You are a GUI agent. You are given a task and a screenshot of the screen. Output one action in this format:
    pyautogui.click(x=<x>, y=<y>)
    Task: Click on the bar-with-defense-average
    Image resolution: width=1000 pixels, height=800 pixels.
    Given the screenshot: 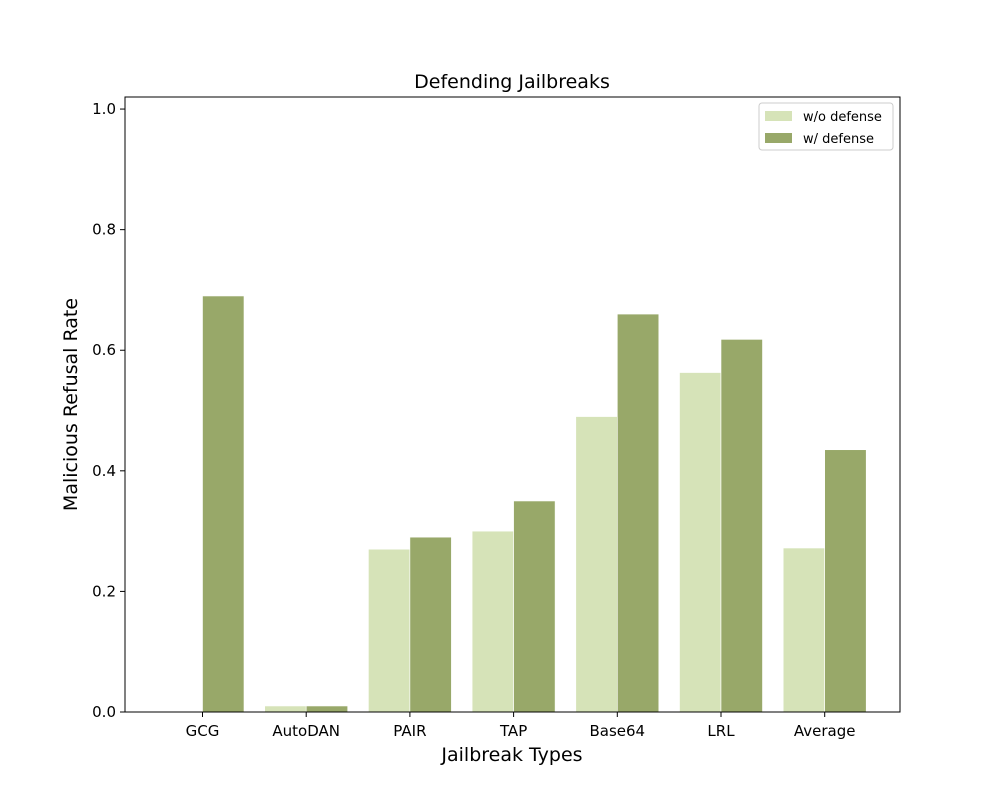 What is the action you would take?
    pyautogui.click(x=845, y=581)
    